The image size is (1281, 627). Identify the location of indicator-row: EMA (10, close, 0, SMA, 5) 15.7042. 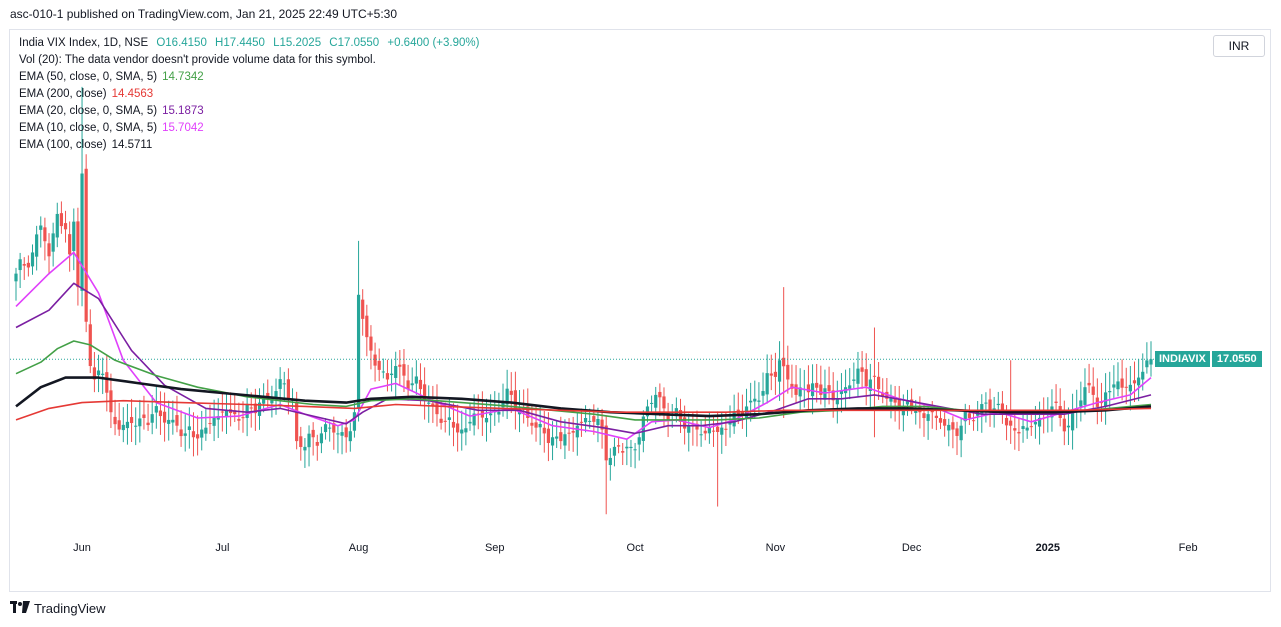
(251, 128).